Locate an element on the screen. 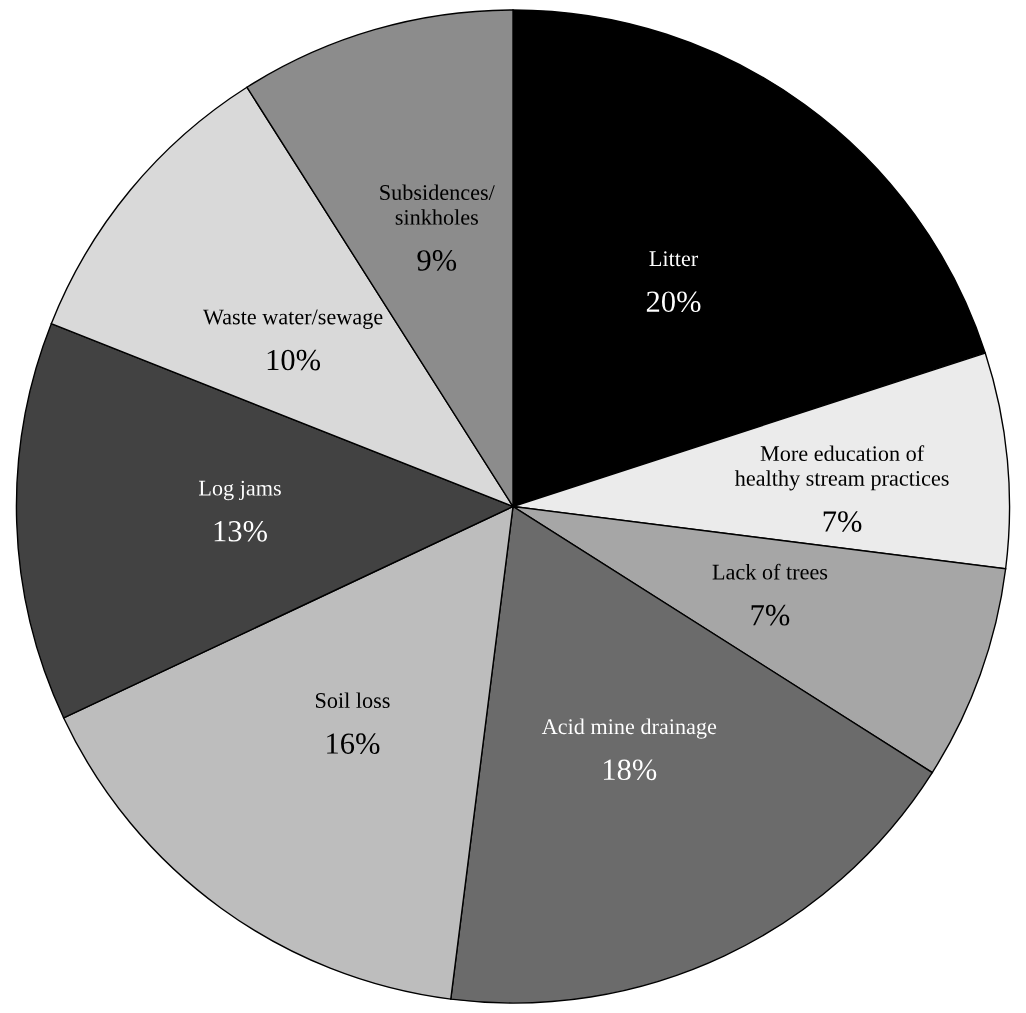  slice-label: Subsidences/ sinkholes is located at coordinates (437, 204).